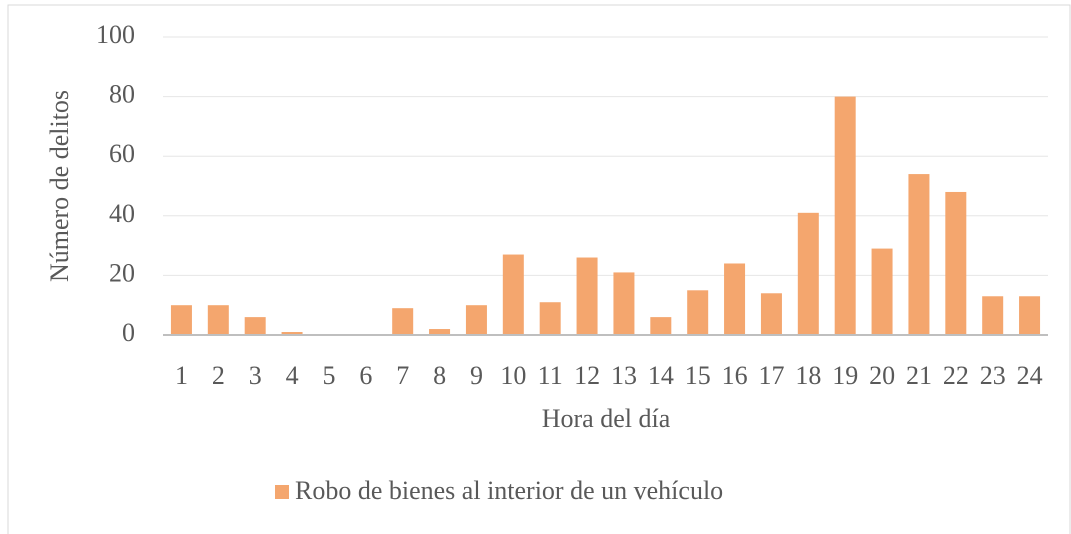  Describe the element at coordinates (282, 492) in the screenshot. I see `legend-swatch` at that location.